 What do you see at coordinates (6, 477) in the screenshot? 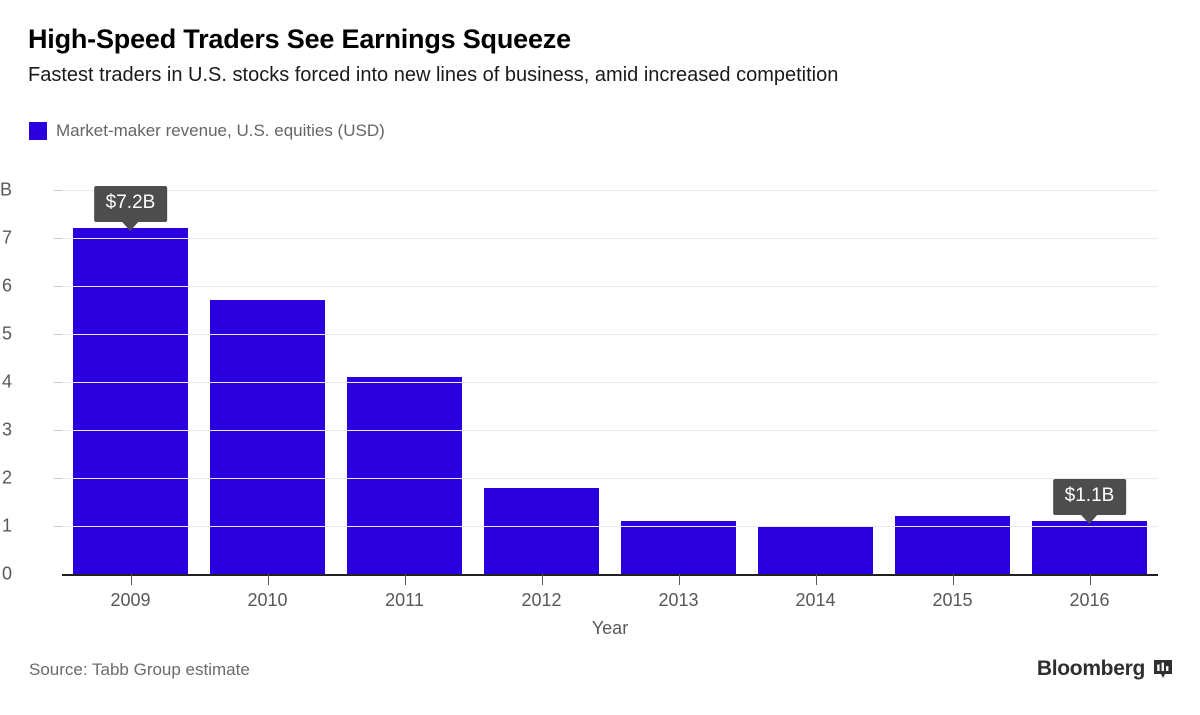
I see `y-axis-tick-label: 2` at bounding box center [6, 477].